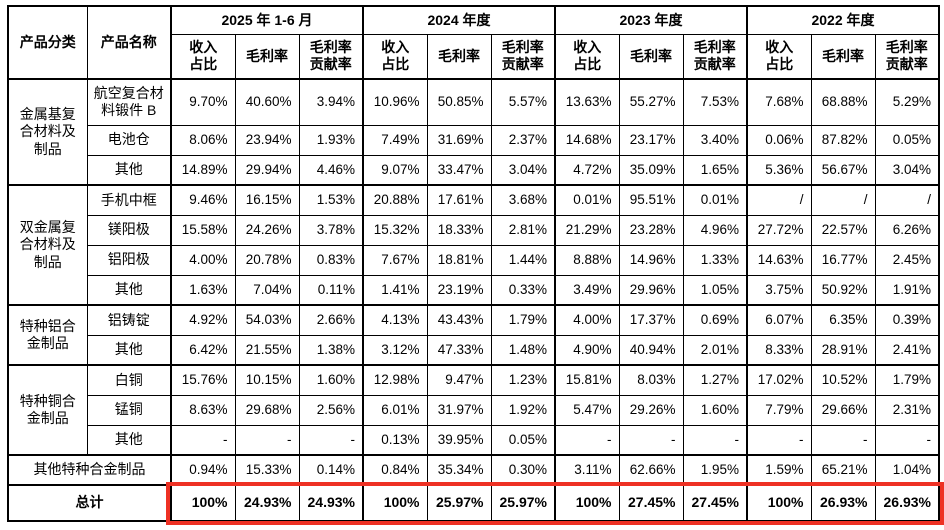 This screenshot has height=530, width=944. Describe the element at coordinates (47, 245) in the screenshot. I see `category-cell: 双金属复 合材料及 制品` at that location.